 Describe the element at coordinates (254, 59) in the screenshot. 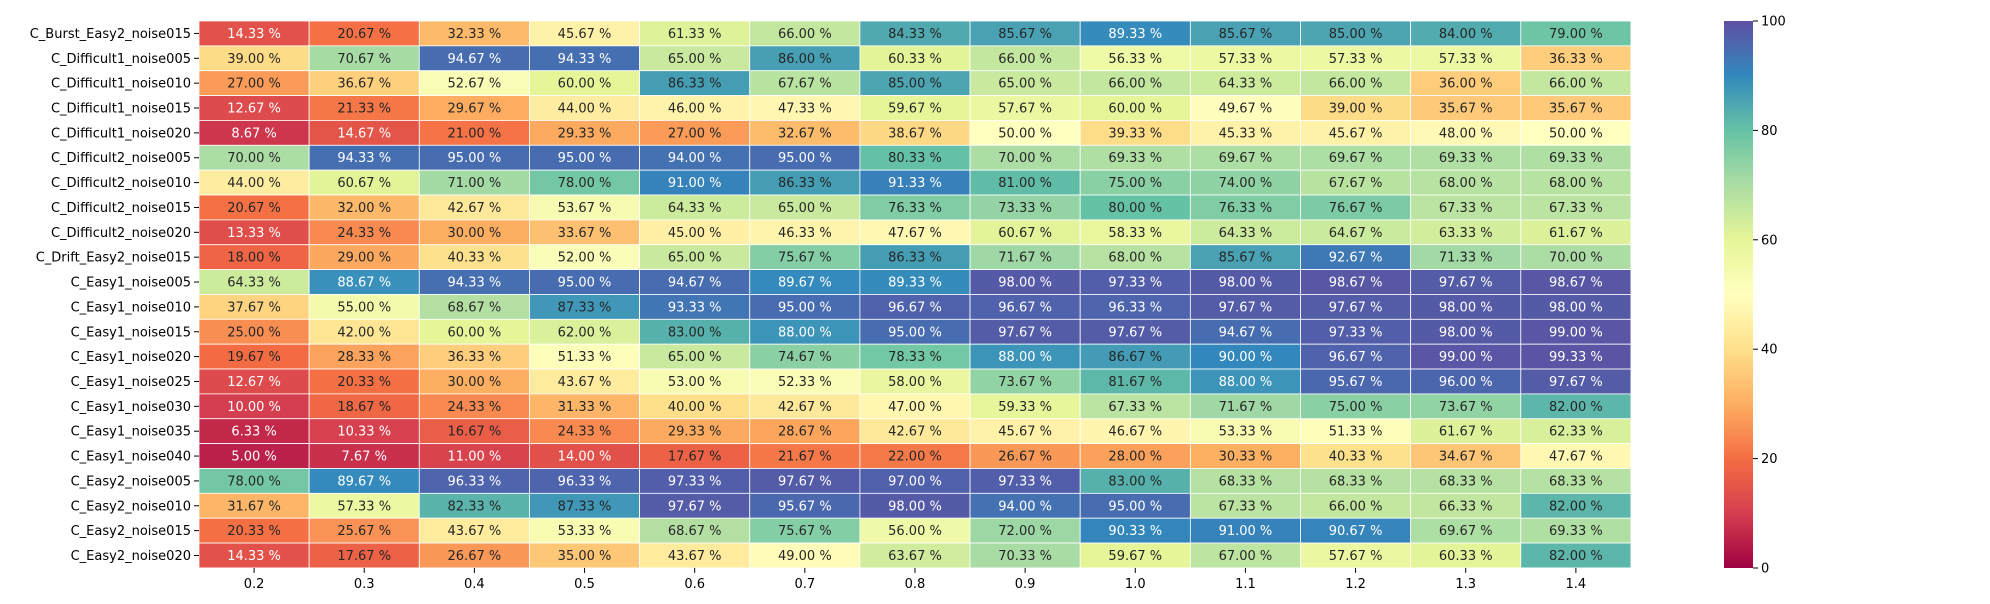

I see `cell-value-label: 39.00 %` at that location.